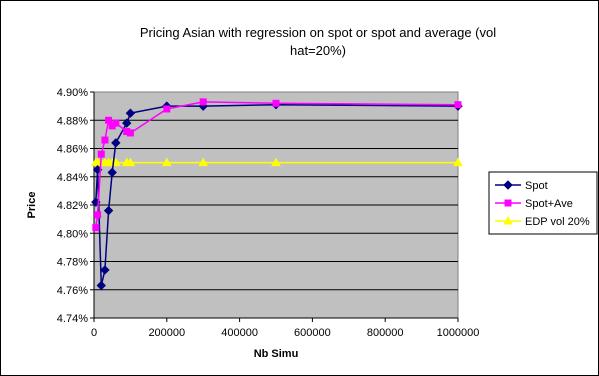 Image resolution: width=599 pixels, height=376 pixels. Describe the element at coordinates (312, 333) in the screenshot. I see `x-tick-label: 600000` at that location.